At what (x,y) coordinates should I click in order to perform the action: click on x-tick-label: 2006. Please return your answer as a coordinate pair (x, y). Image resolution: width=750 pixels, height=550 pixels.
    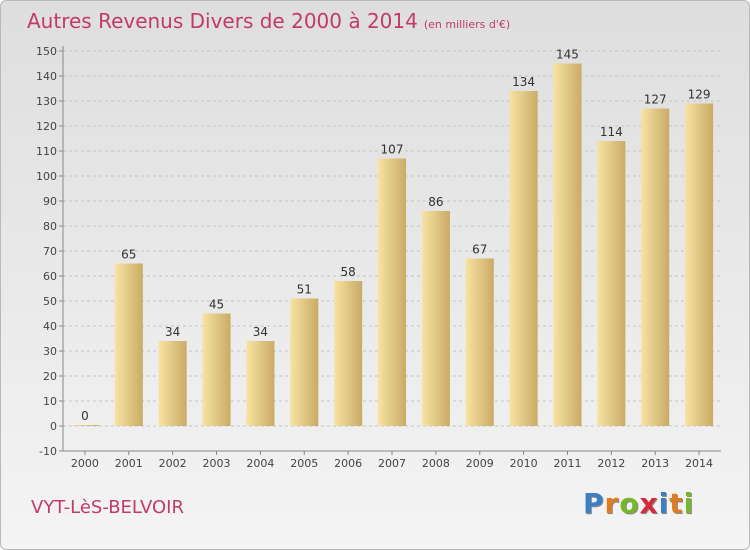
    Looking at the image, I should click on (348, 463).